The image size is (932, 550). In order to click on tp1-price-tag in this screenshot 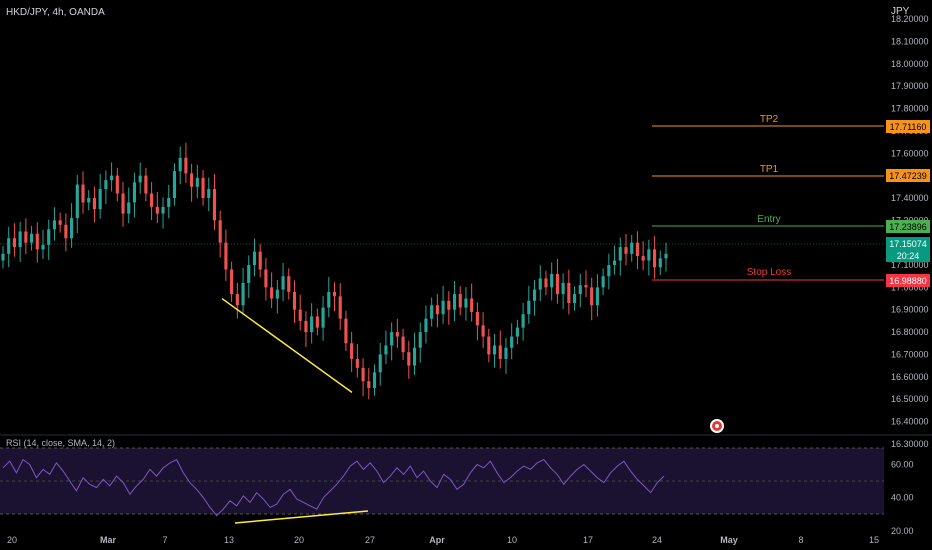, I will do `click(908, 175)`.